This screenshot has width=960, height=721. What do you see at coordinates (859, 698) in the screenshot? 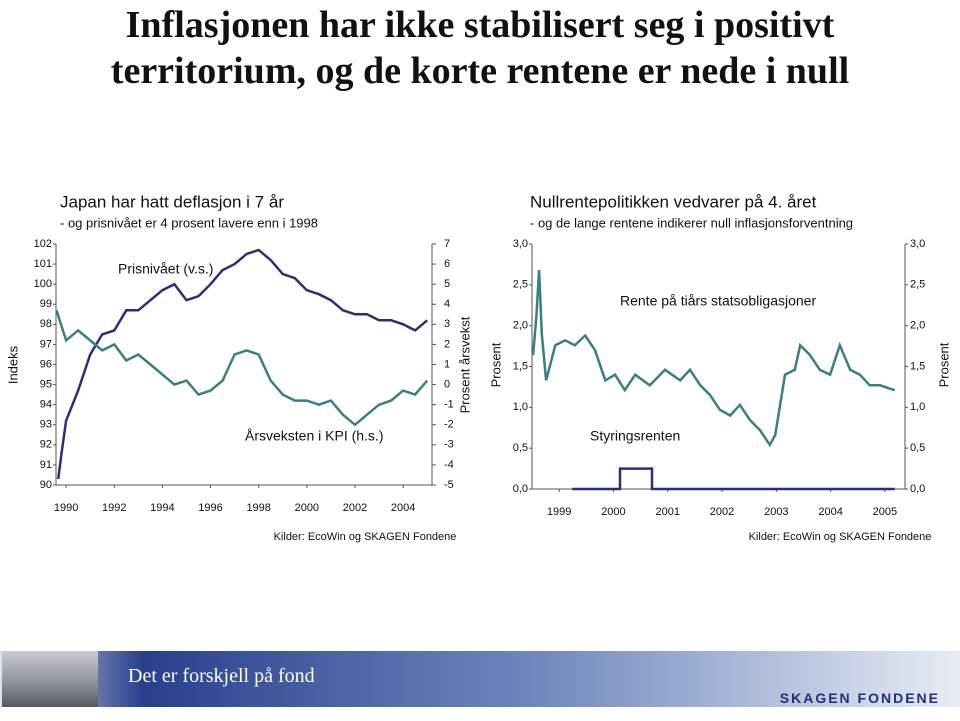
I see `logo: SKAGEN FONDENE` at bounding box center [859, 698].